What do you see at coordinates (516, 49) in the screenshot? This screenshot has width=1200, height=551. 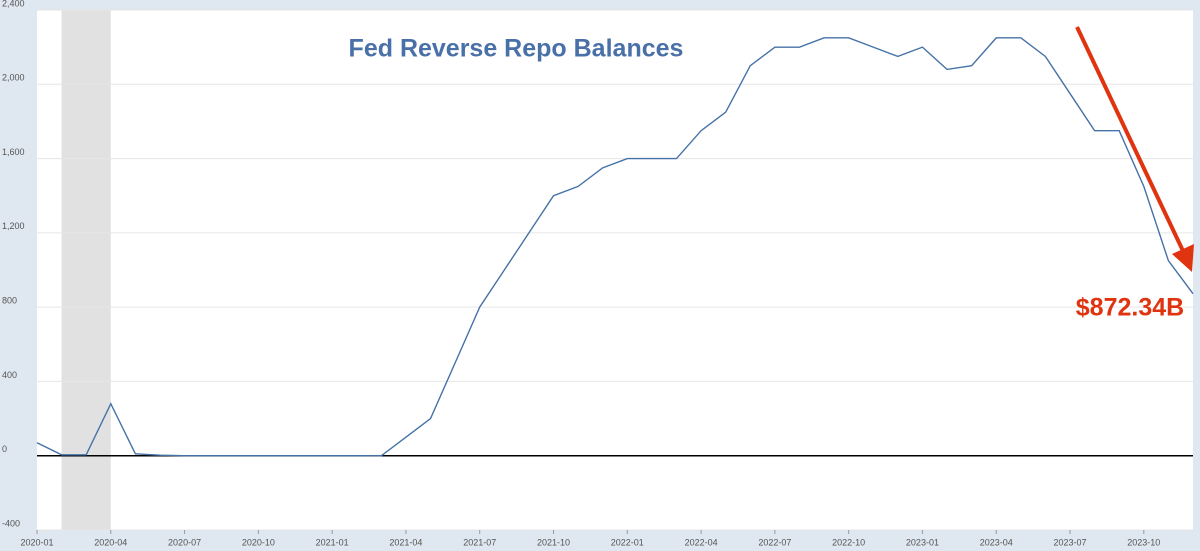 I see `chart-title: Fed Reverse Repo Balances` at bounding box center [516, 49].